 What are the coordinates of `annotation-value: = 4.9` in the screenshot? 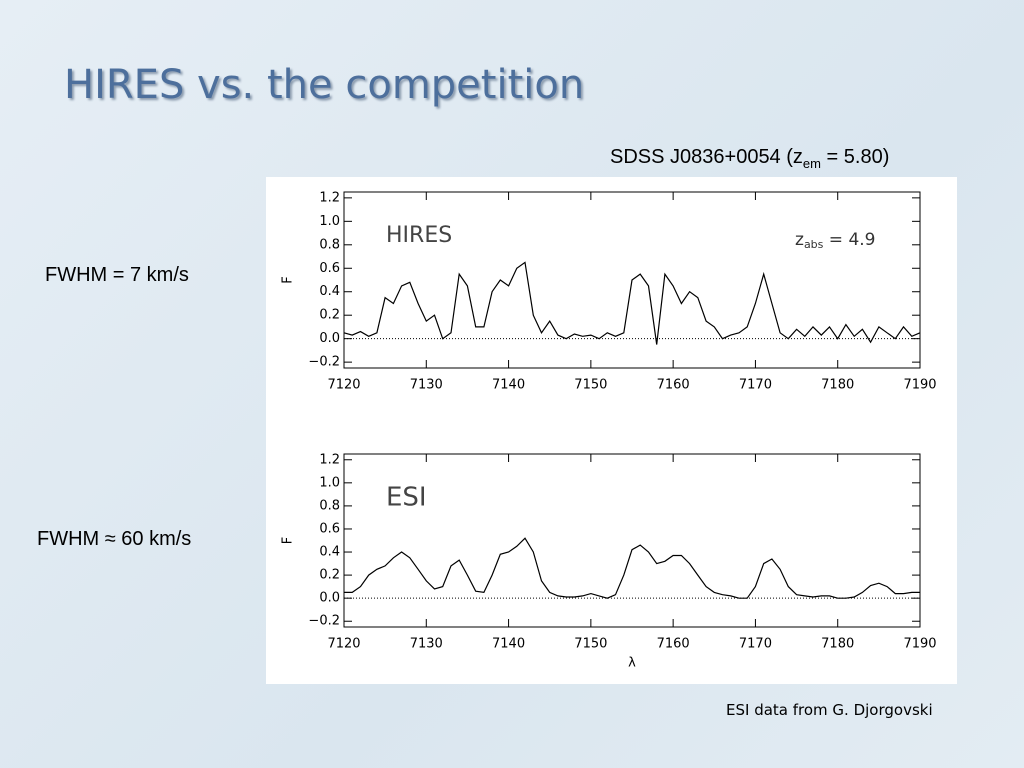 It's located at (849, 240).